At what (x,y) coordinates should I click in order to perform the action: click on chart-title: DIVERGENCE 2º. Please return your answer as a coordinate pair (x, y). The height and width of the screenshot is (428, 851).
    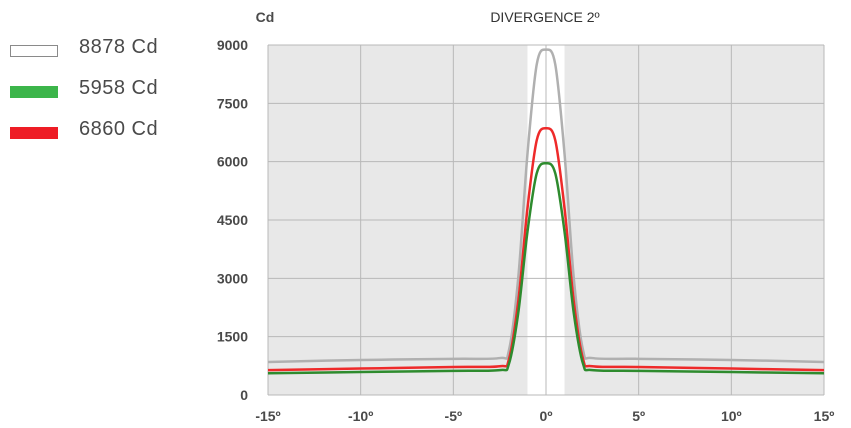
    Looking at the image, I should click on (544, 17).